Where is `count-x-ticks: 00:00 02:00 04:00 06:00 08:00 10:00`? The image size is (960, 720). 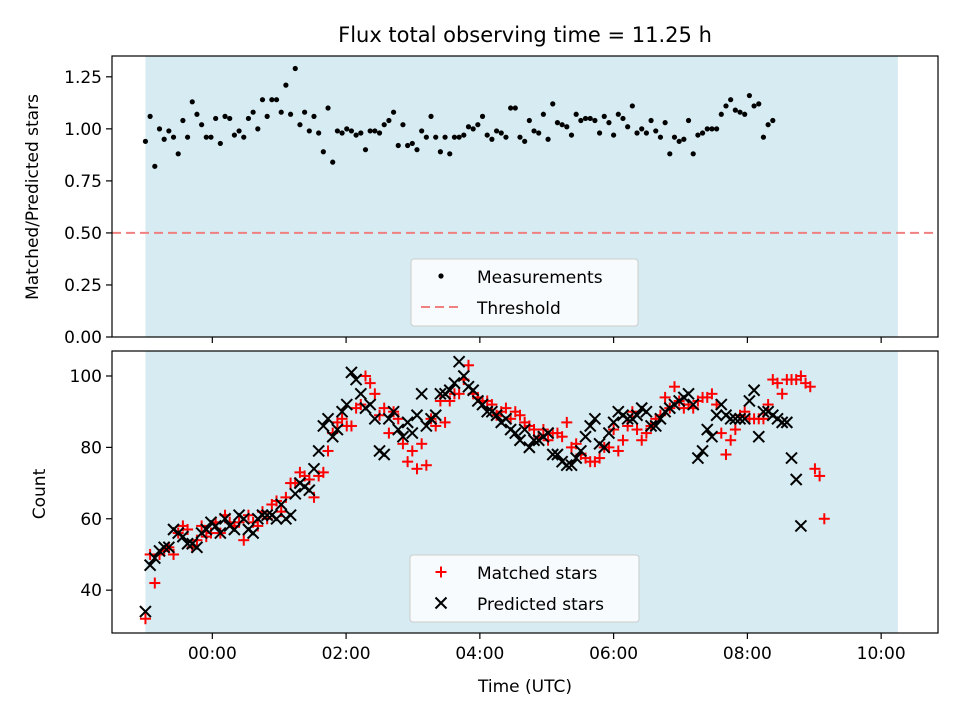
count-x-ticks: 00:00 02:00 04:00 06:00 08:00 10:00 is located at coordinates (547, 648).